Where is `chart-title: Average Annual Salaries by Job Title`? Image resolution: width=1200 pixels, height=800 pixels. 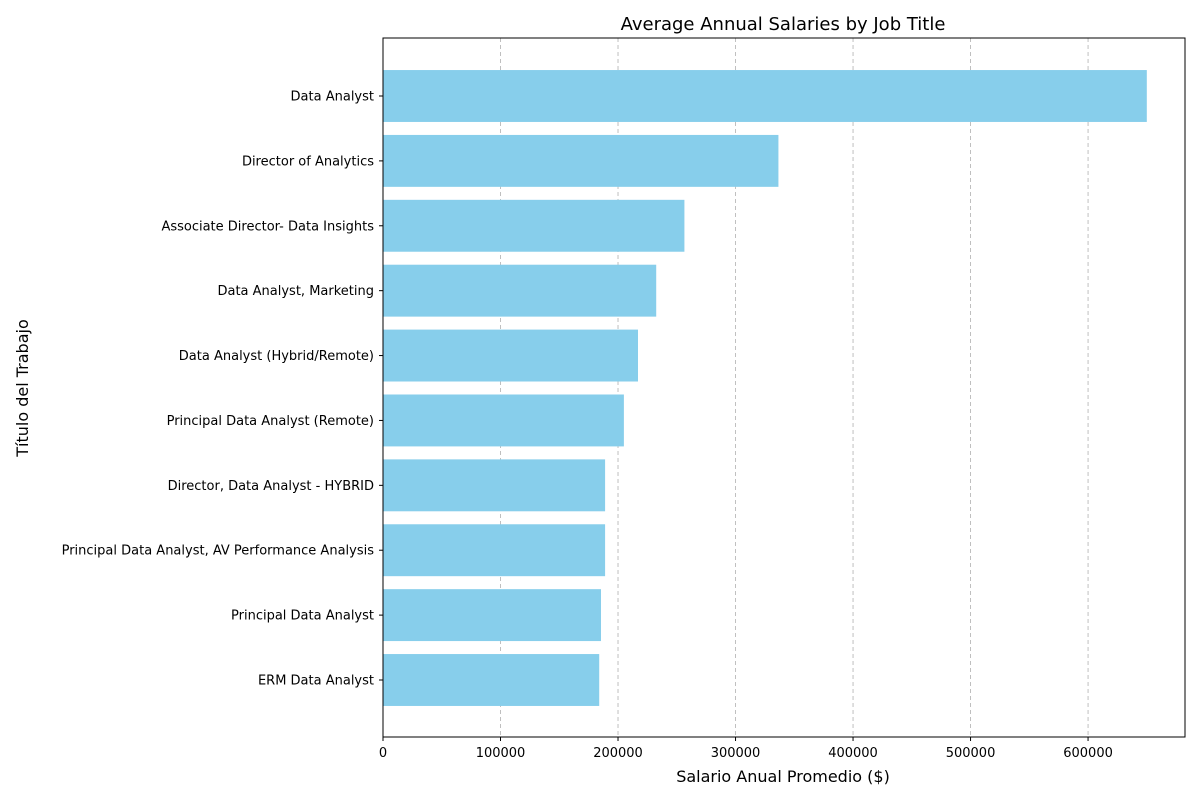 chart-title: Average Annual Salaries by Job Title is located at coordinates (783, 24).